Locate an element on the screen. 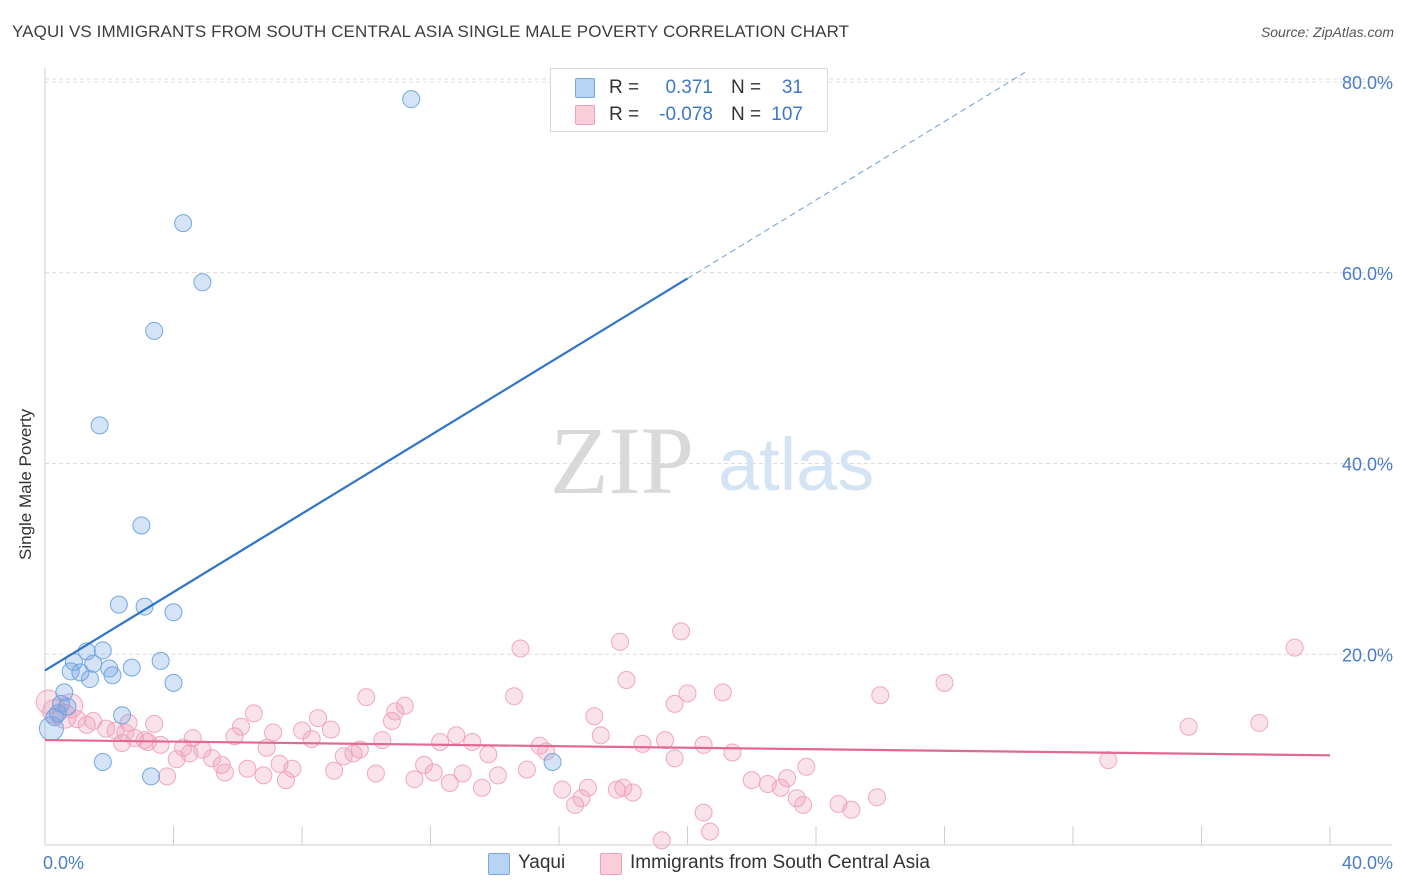 The width and height of the screenshot is (1406, 892). y-axis-label: Single Male Poverty is located at coordinates (25, 484).